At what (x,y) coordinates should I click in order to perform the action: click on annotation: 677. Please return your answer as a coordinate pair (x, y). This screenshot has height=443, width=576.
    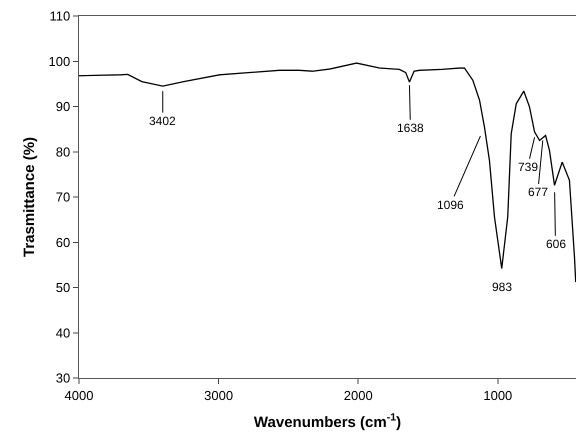
    Looking at the image, I should click on (538, 192).